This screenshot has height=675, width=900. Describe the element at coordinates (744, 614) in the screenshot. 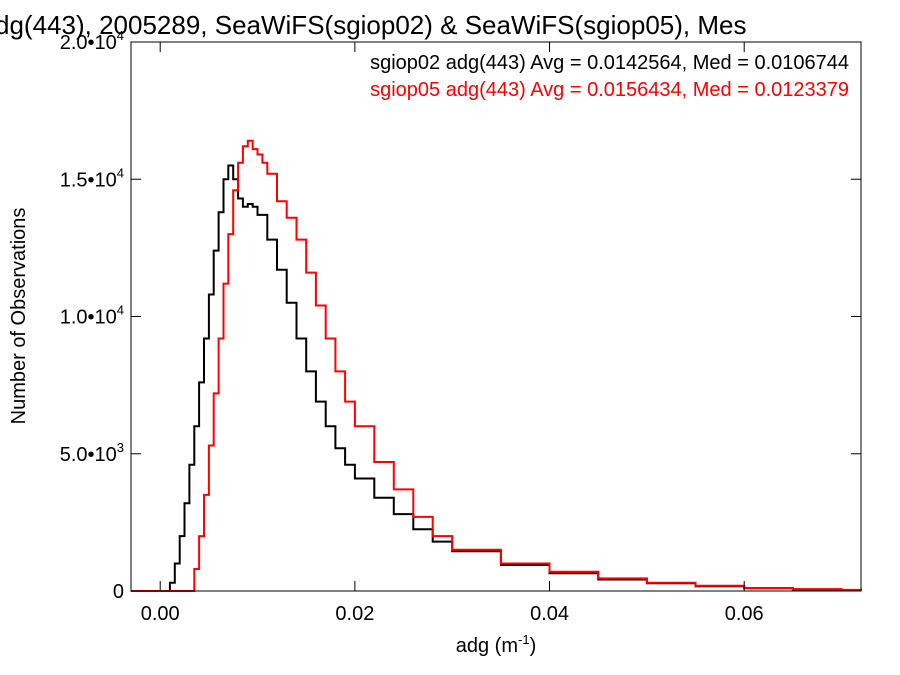

I see `x-tick-label-3: 0.06` at that location.